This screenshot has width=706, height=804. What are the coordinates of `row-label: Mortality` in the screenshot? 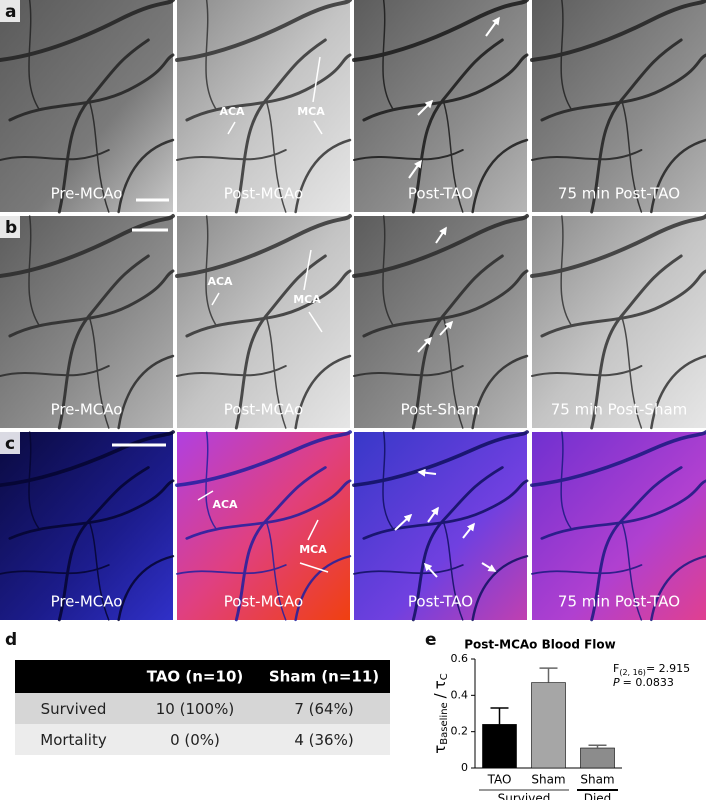 It's located at (73, 740).